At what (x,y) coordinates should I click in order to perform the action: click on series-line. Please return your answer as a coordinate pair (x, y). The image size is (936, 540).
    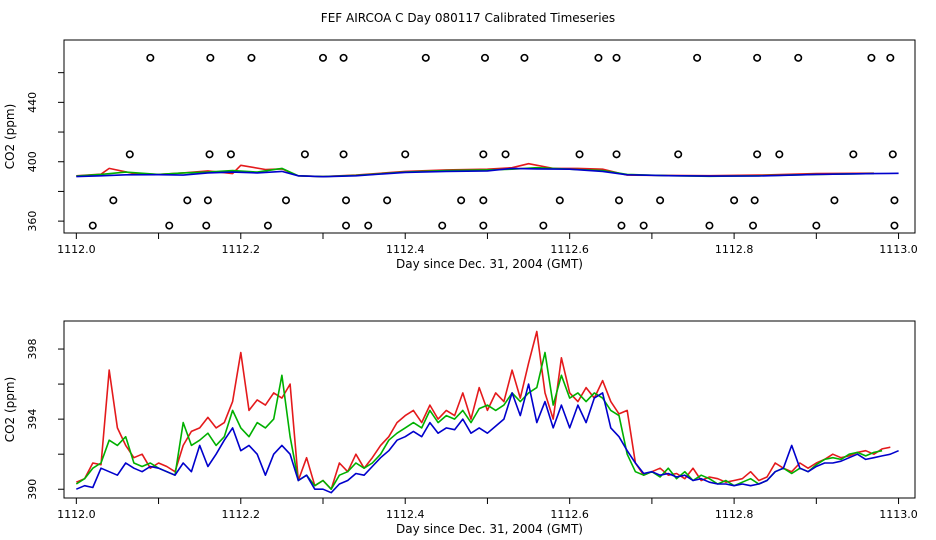
    Looking at the image, I should click on (487, 172).